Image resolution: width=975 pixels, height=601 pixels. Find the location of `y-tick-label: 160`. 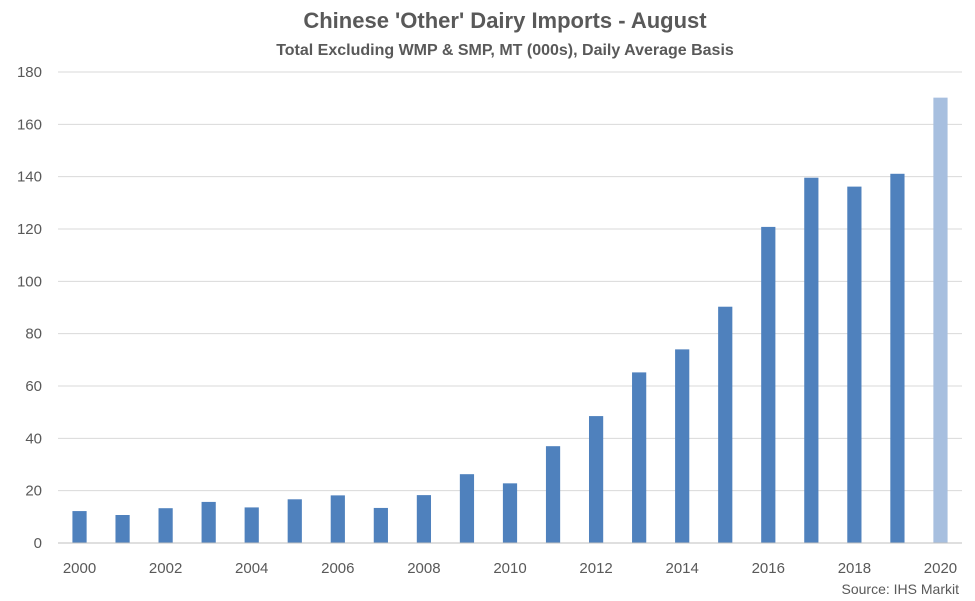

y-tick-label: 160 is located at coordinates (29, 124).